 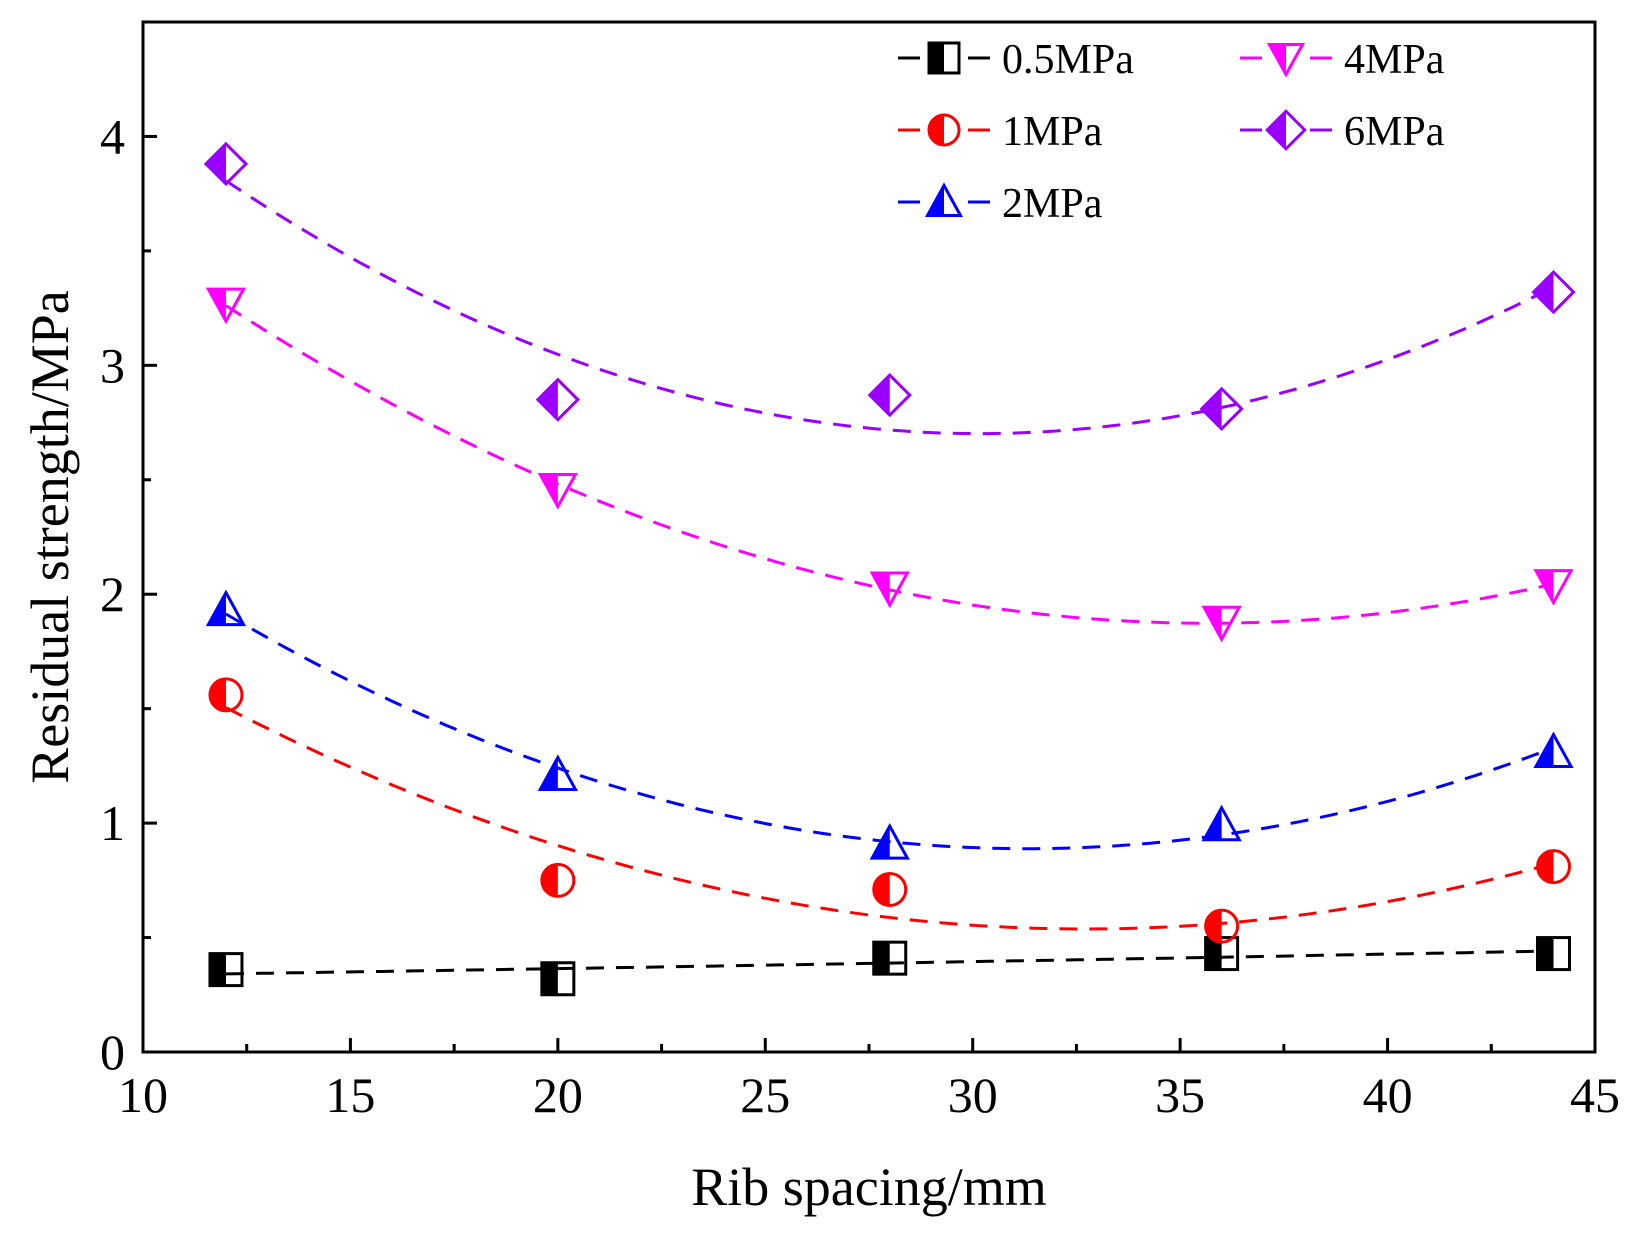 What do you see at coordinates (112, 594) in the screenshot?
I see `y-tick-label: 2` at bounding box center [112, 594].